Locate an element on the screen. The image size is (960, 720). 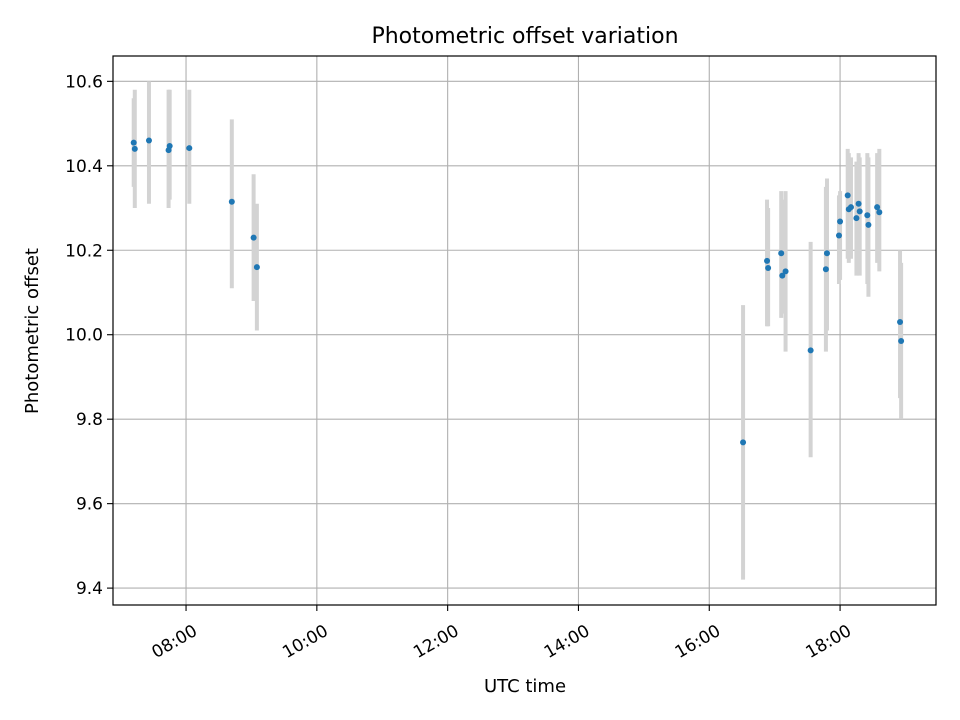
y-tick-label: 10.2 is located at coordinates (84, 251).